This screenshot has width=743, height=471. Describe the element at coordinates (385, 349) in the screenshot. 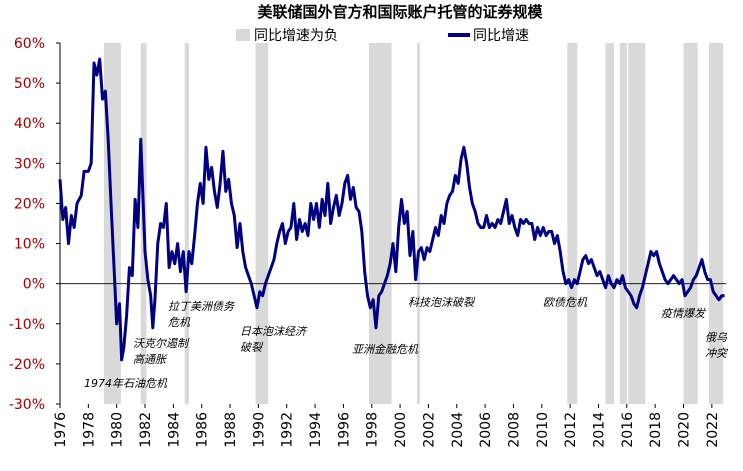

I see `annotation: 亚洲金融危机` at that location.